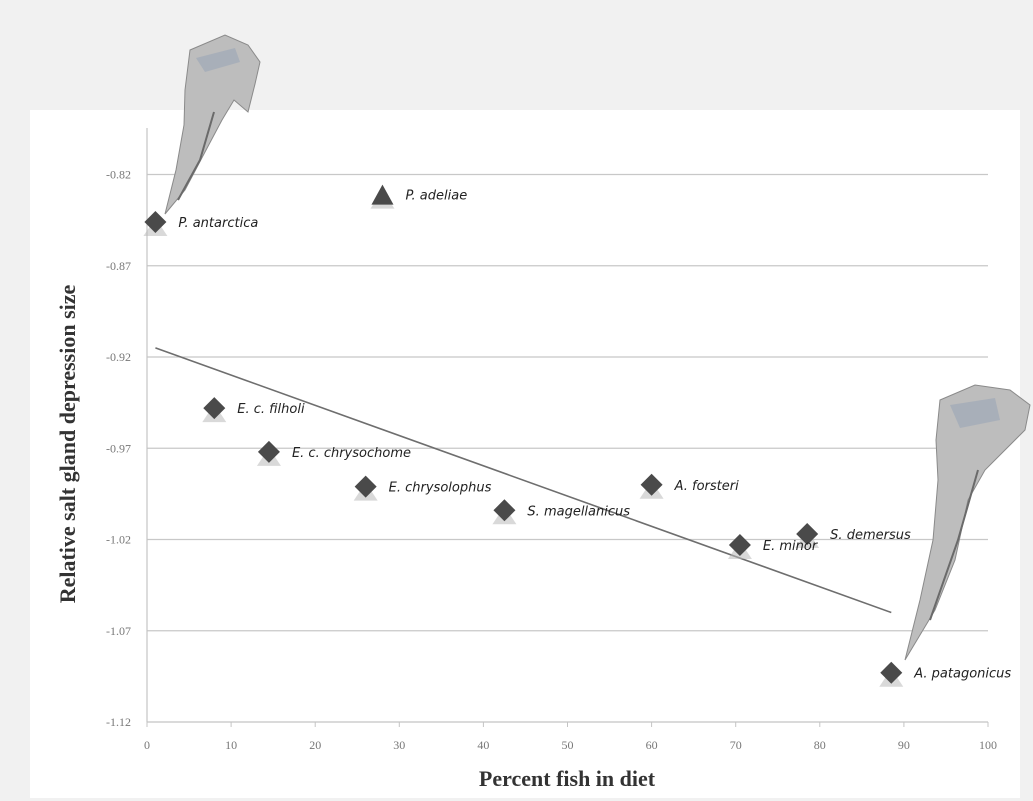 This screenshot has width=1033, height=801. I want to click on y-tick-label: -1.07, so click(118, 631).